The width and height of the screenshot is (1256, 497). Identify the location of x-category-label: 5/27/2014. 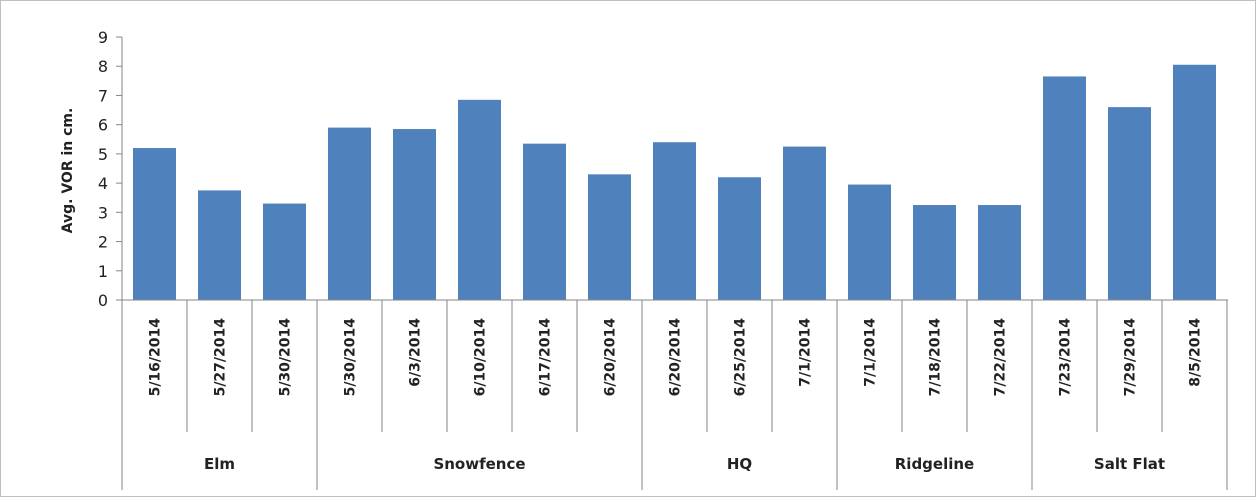
(221, 357).